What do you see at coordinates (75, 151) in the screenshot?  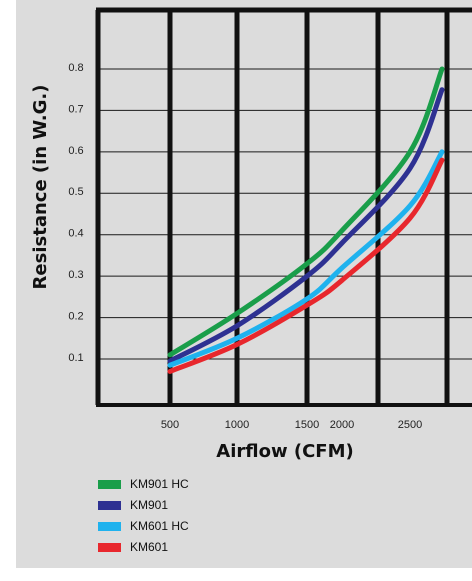 I see `y-tick-label: 0.6` at bounding box center [75, 151].